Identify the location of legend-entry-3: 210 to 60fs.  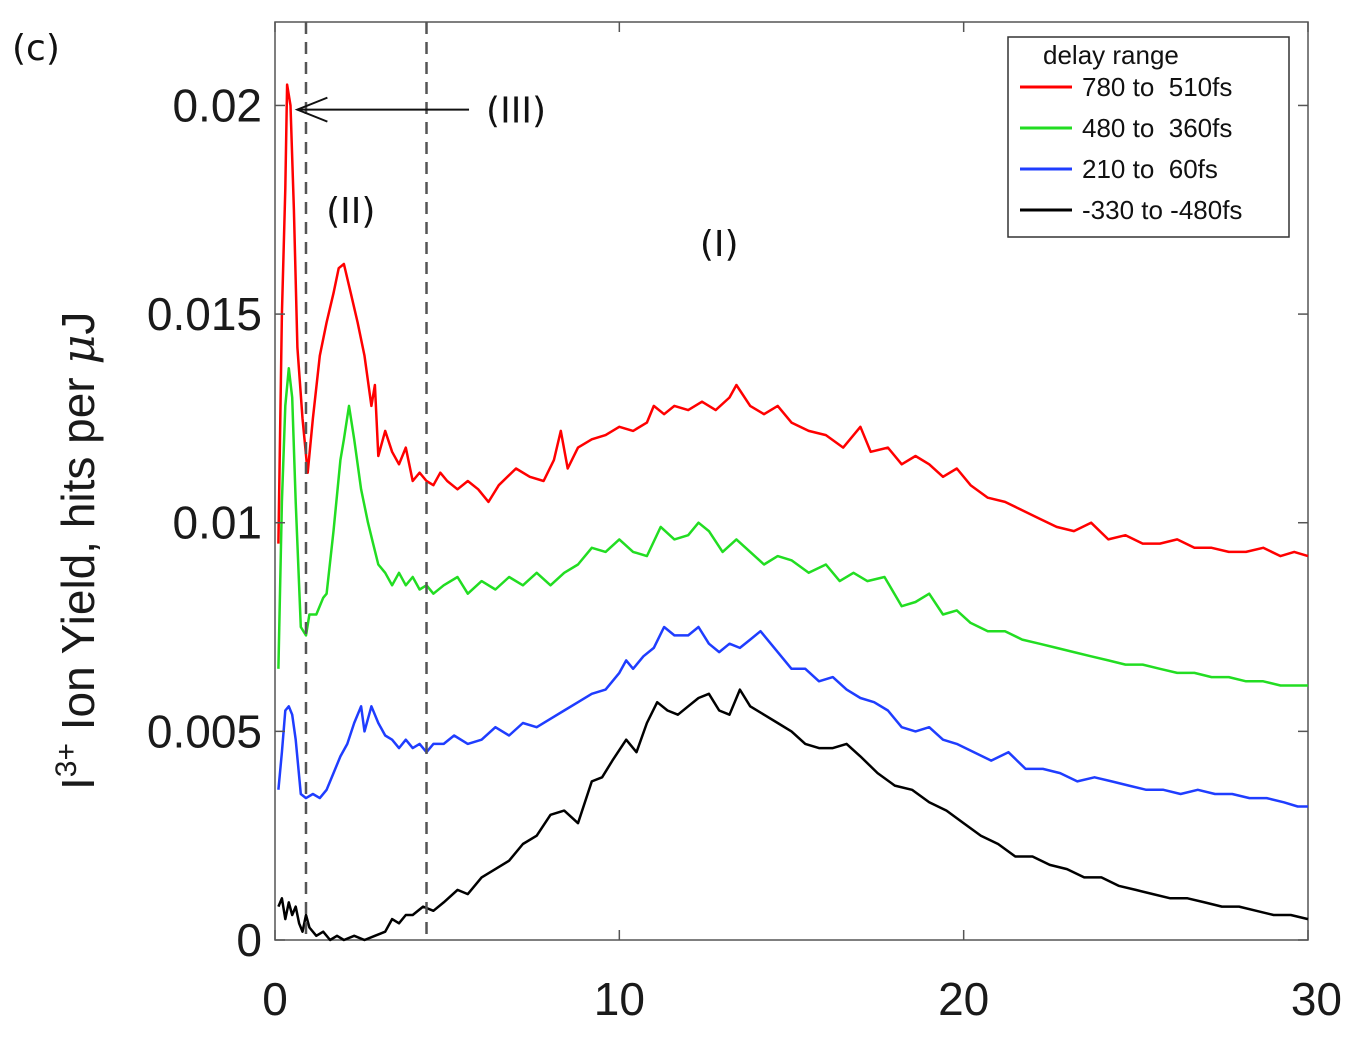
(1150, 169).